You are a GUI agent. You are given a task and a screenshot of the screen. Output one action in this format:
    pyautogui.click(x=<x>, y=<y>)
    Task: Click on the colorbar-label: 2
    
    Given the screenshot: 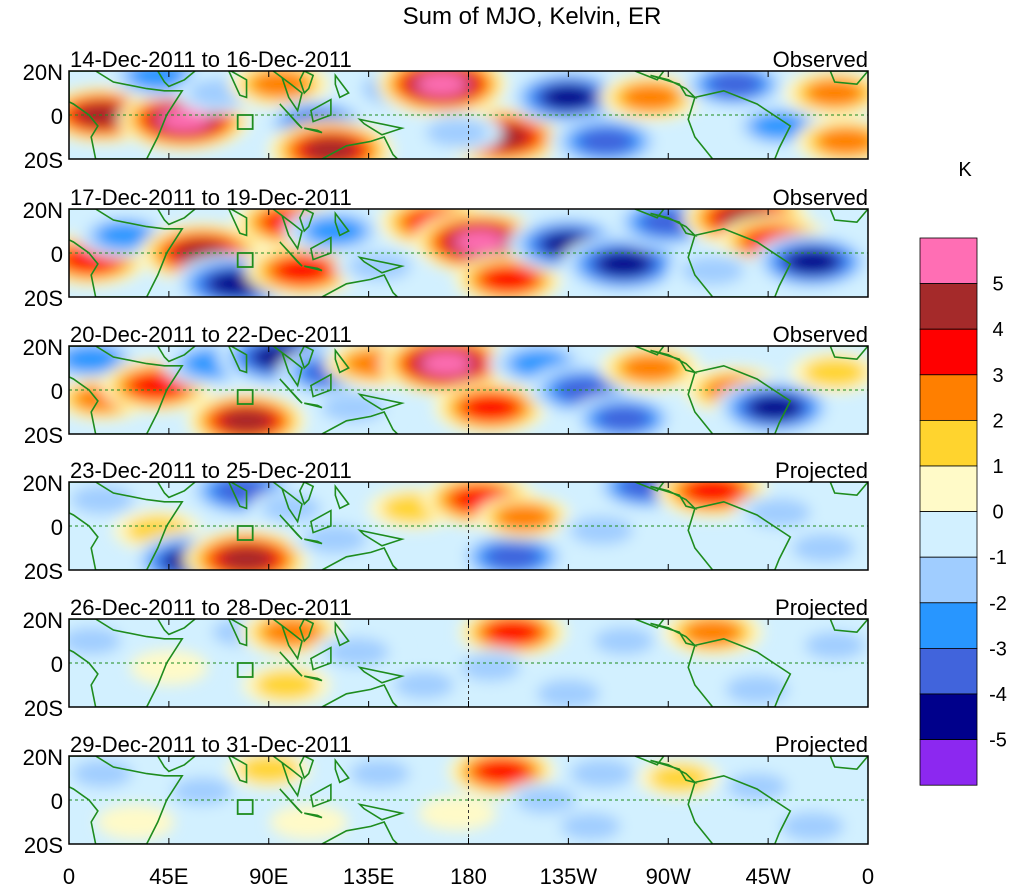 What is the action you would take?
    pyautogui.click(x=997, y=421)
    